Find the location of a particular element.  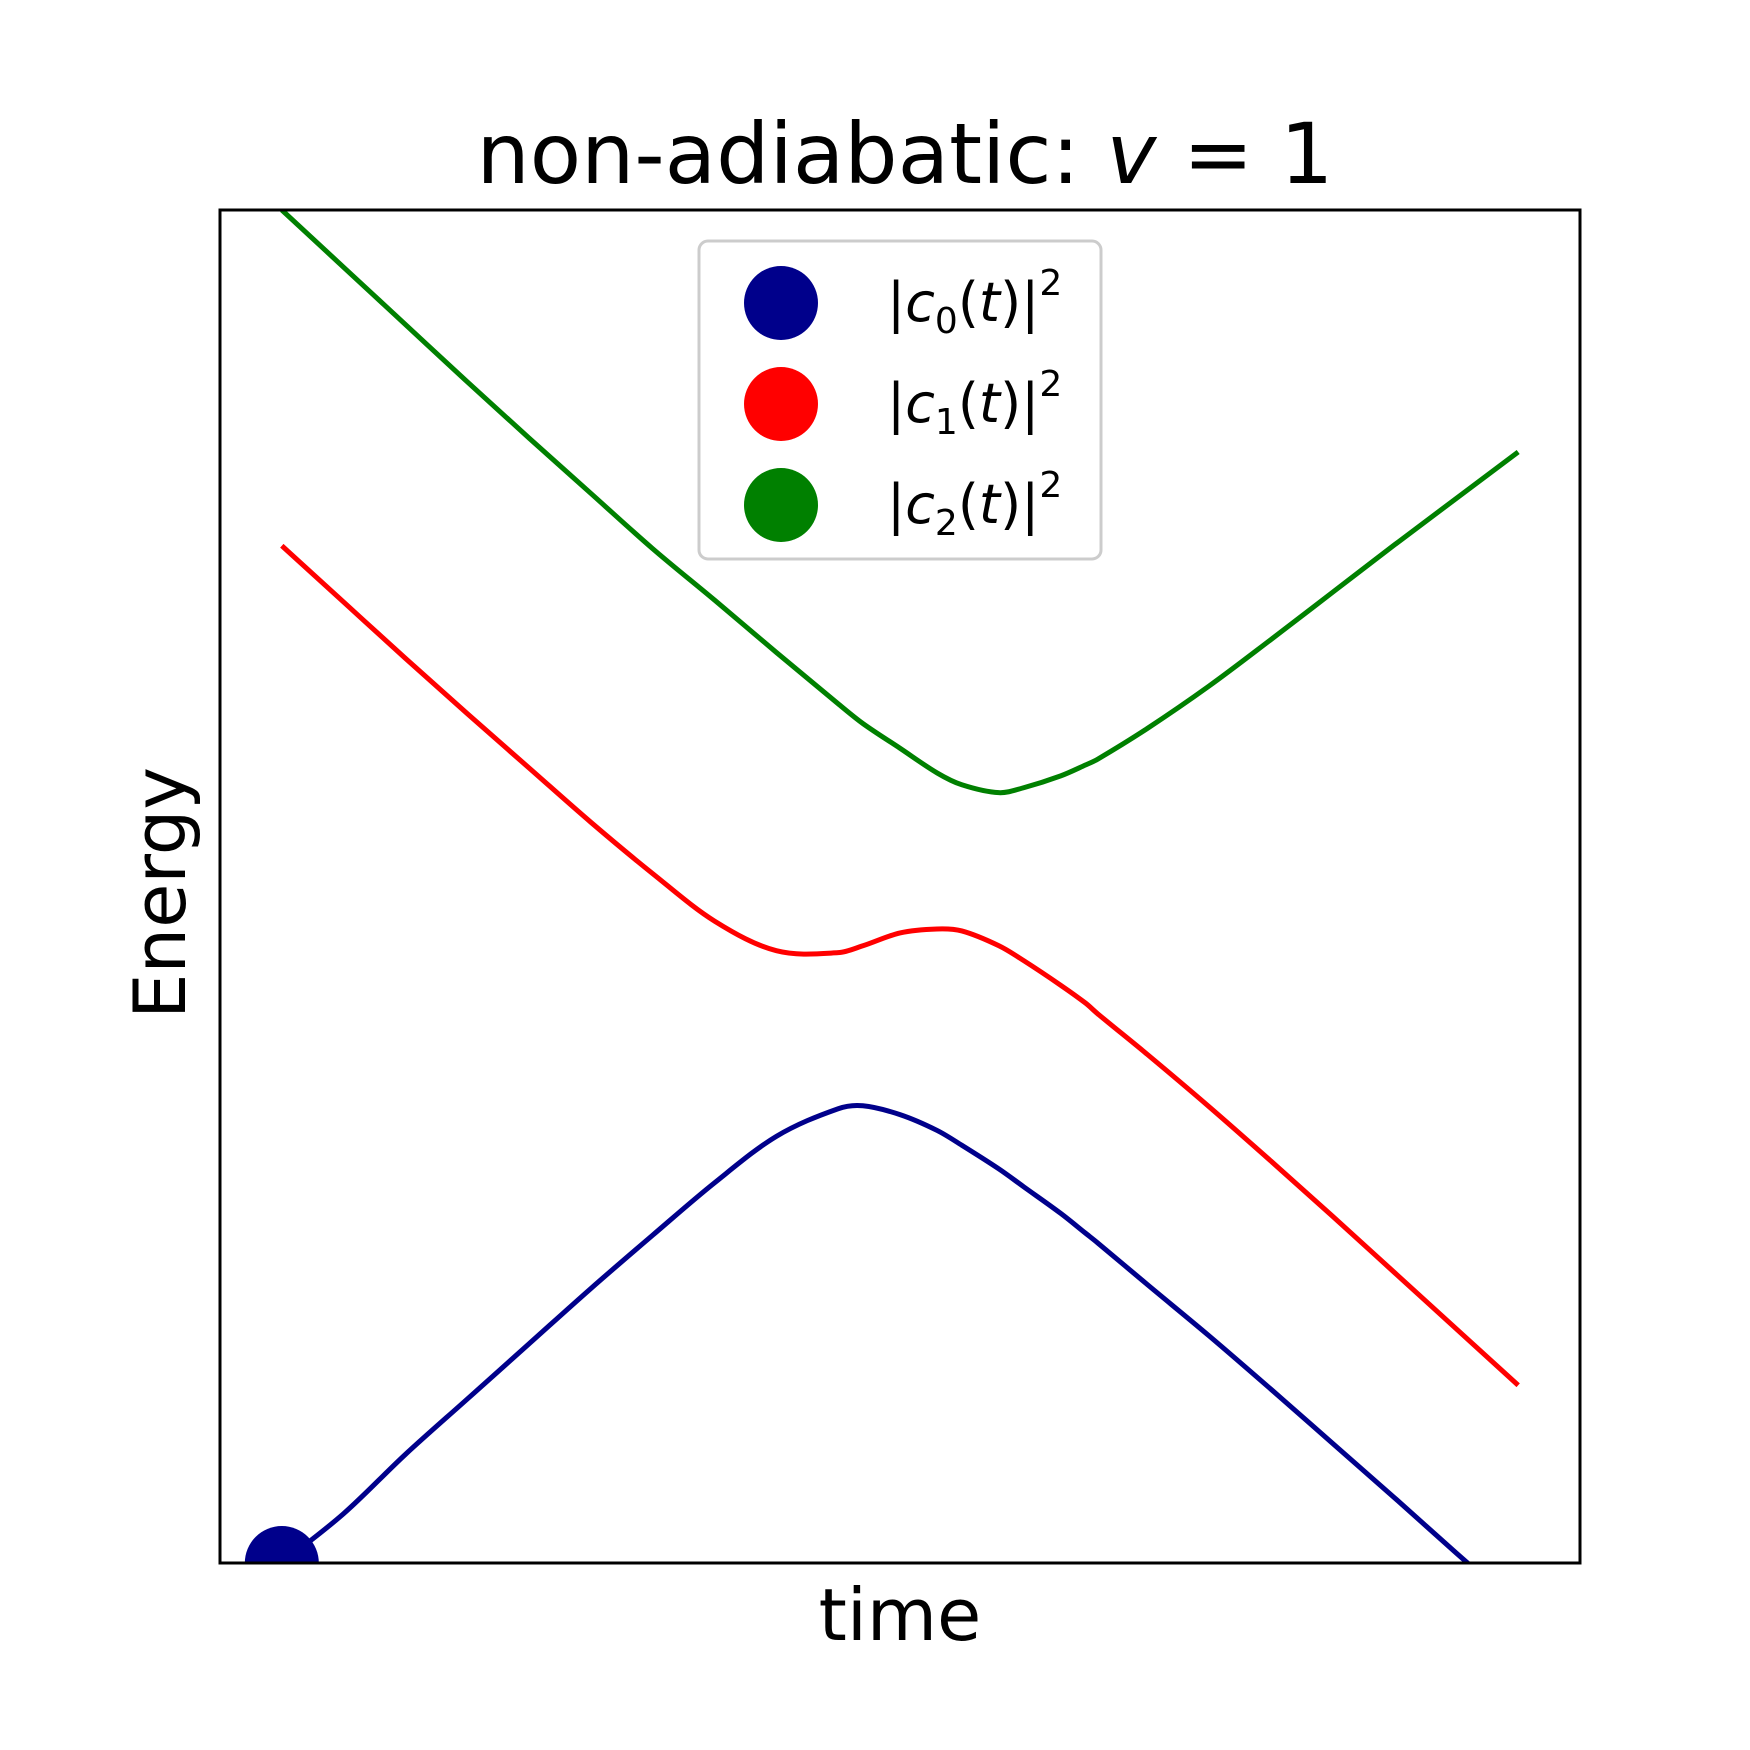

y-axis-label: Energy is located at coordinates (160, 893).